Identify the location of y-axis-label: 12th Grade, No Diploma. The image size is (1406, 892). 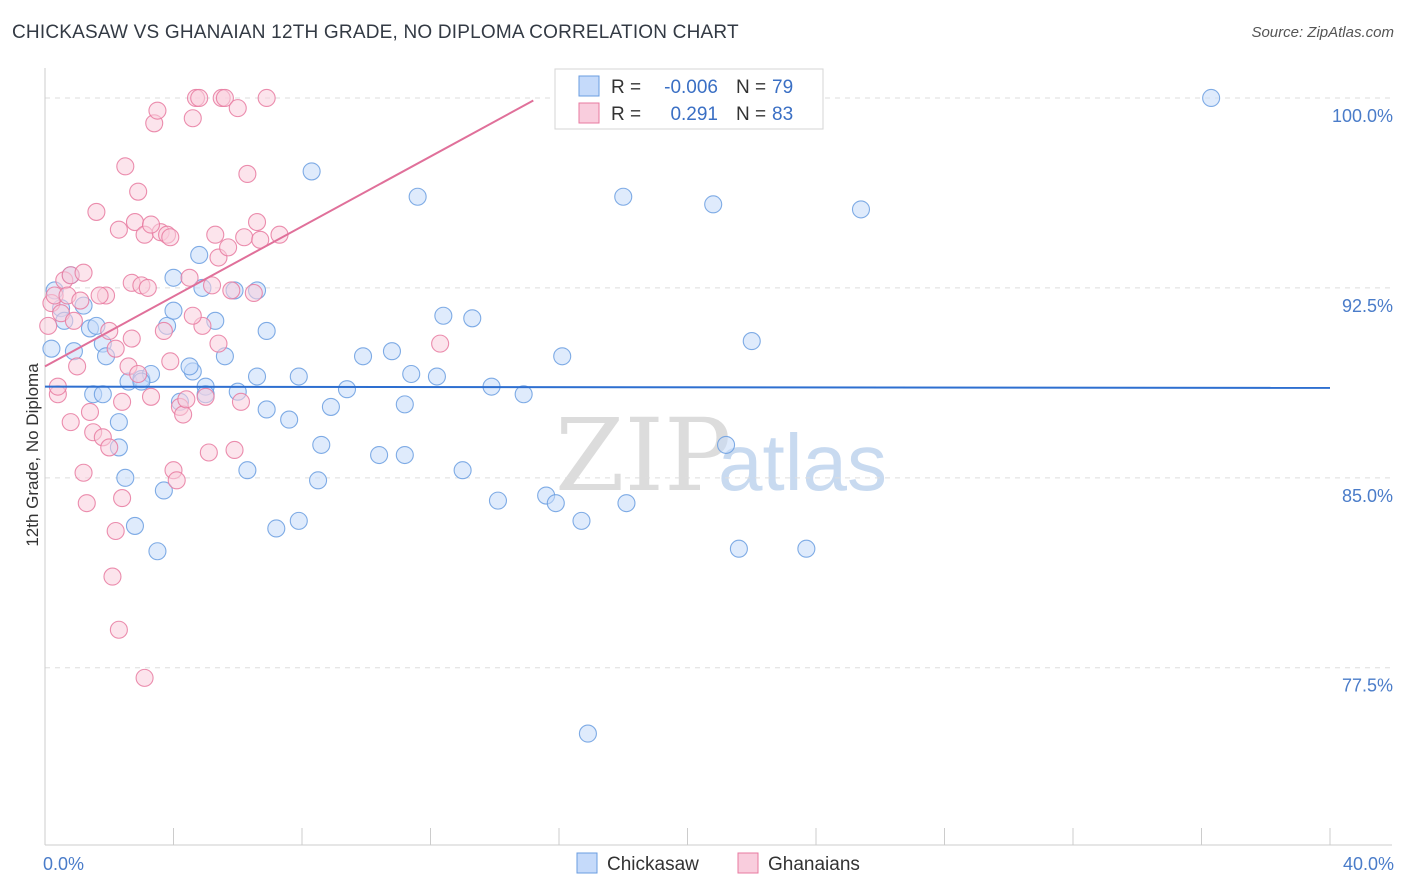
(32, 455).